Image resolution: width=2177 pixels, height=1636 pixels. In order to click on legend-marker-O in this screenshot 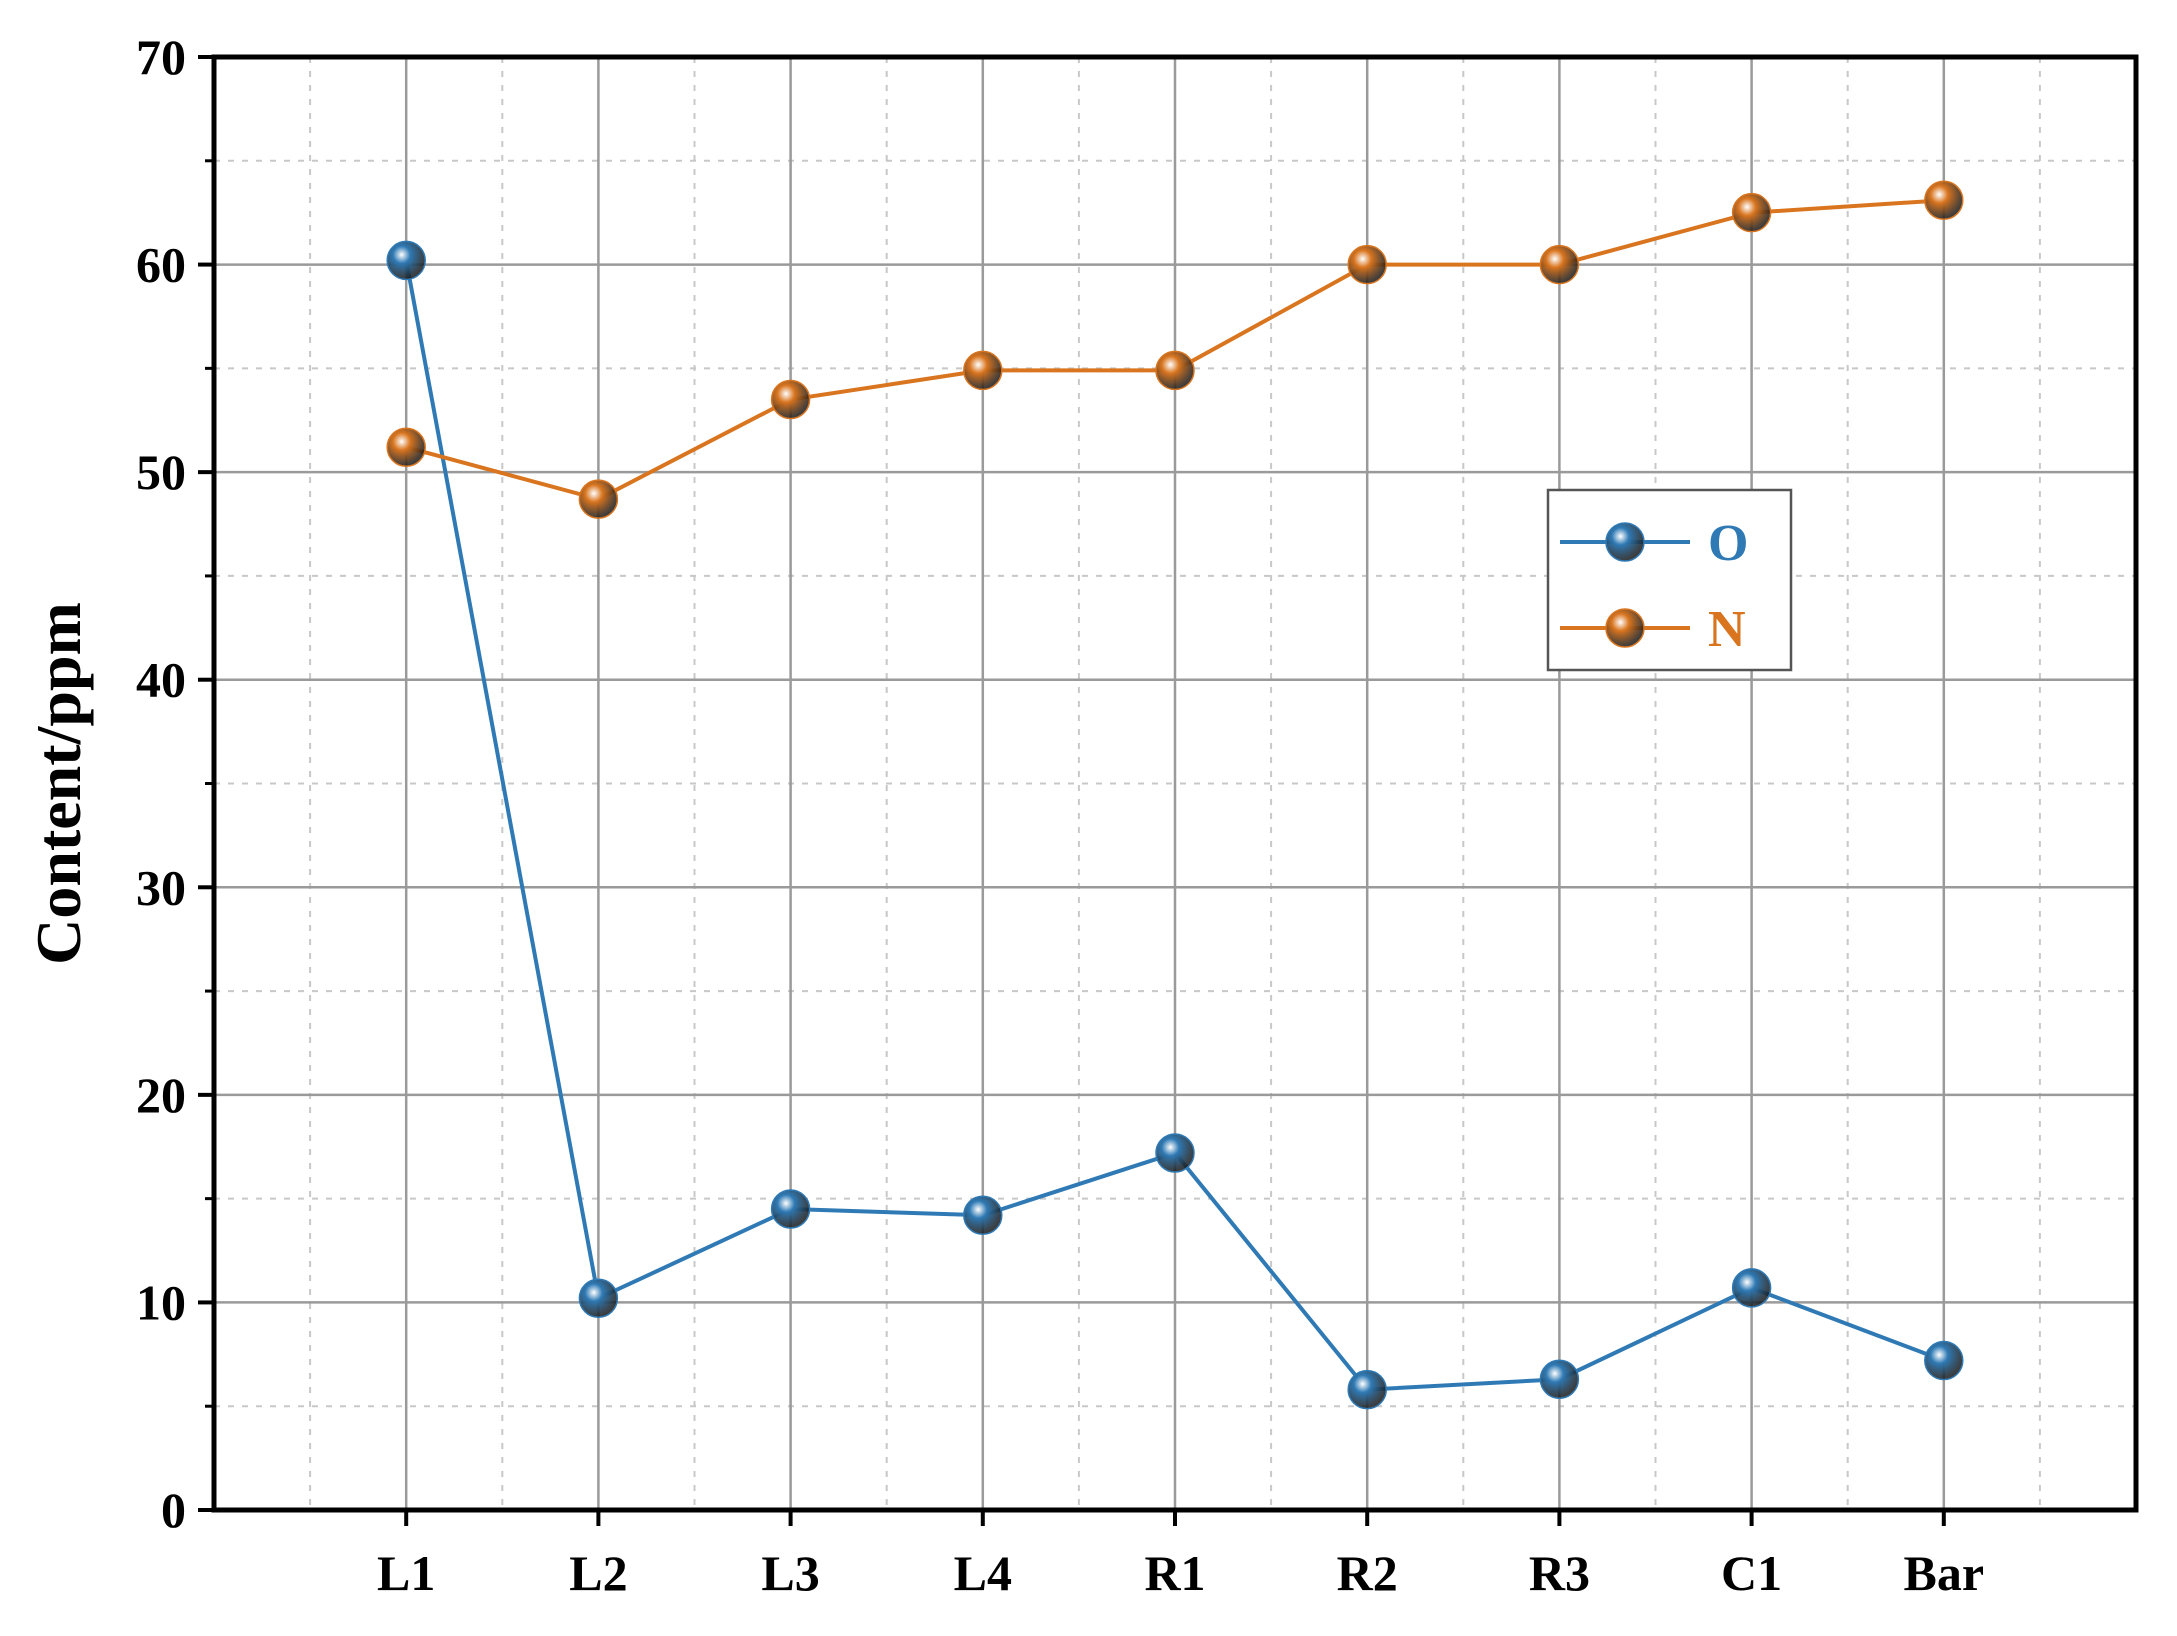, I will do `click(1625, 542)`.